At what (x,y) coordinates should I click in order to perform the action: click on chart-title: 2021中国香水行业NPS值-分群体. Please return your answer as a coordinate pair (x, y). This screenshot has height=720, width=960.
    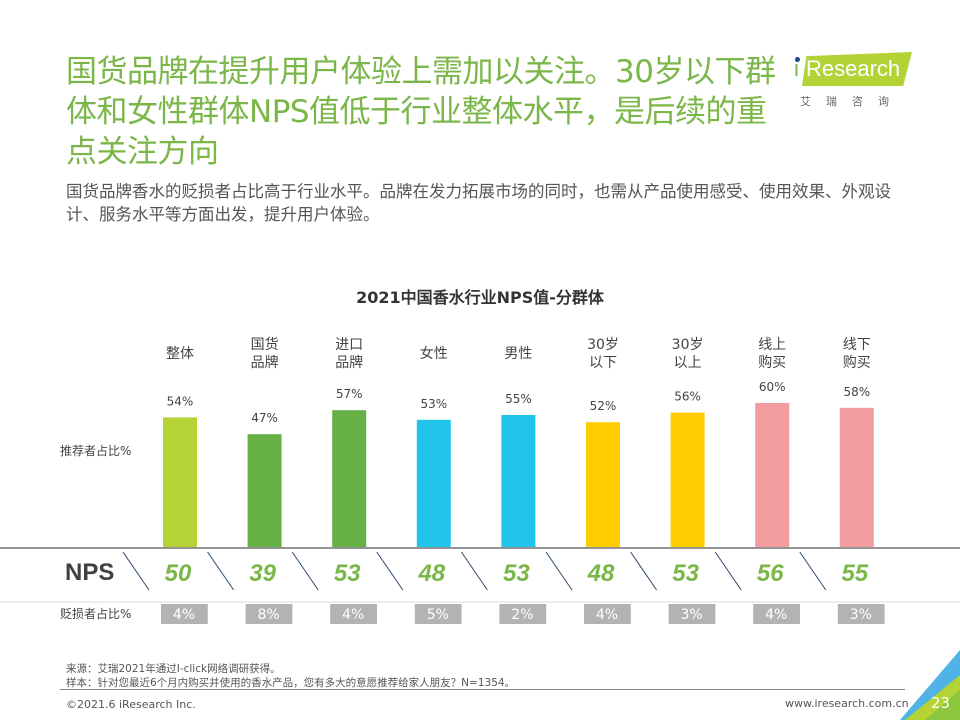
    Looking at the image, I should click on (480, 297).